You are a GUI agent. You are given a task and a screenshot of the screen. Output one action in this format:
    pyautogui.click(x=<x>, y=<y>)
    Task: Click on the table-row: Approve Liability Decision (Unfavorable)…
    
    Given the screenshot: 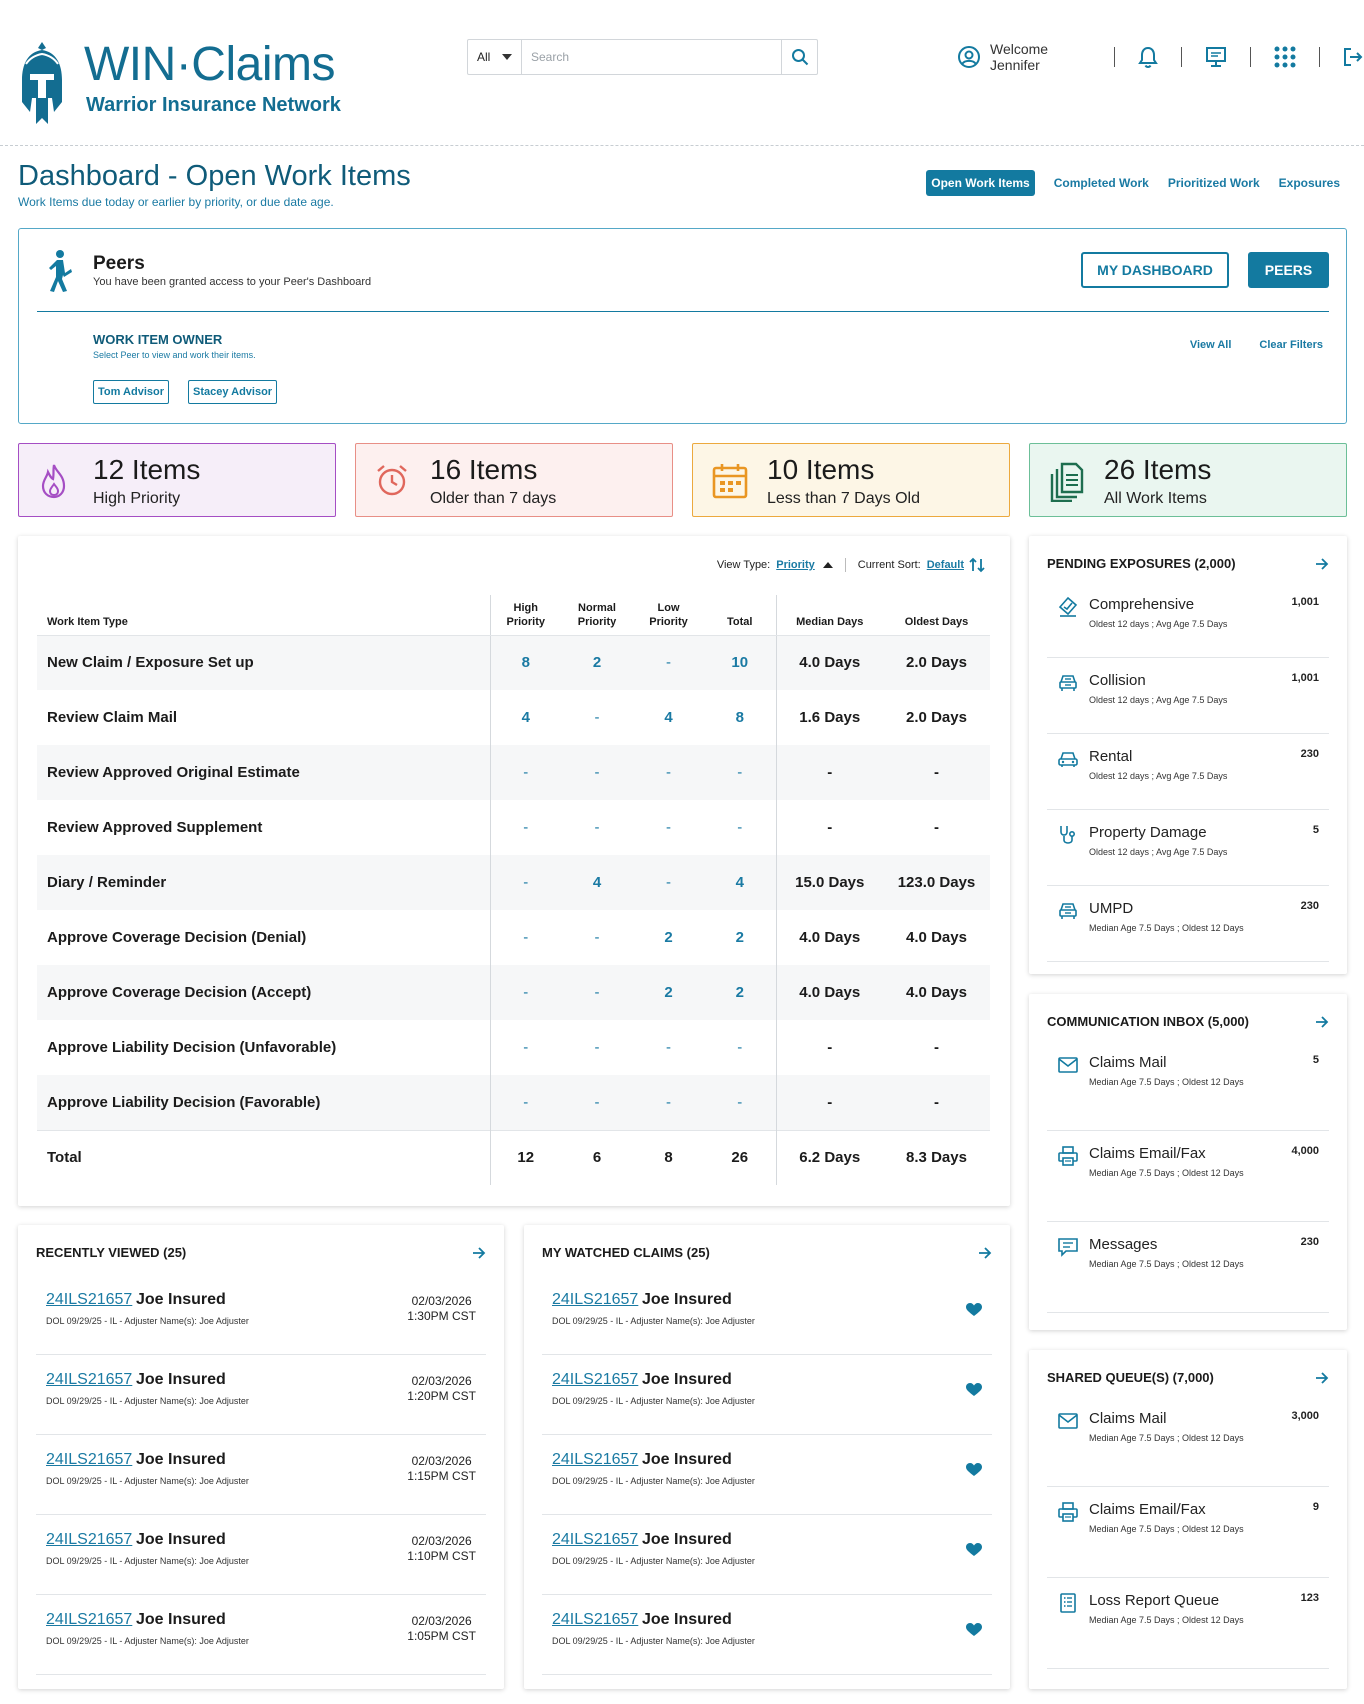 What is the action you would take?
    pyautogui.click(x=513, y=1047)
    